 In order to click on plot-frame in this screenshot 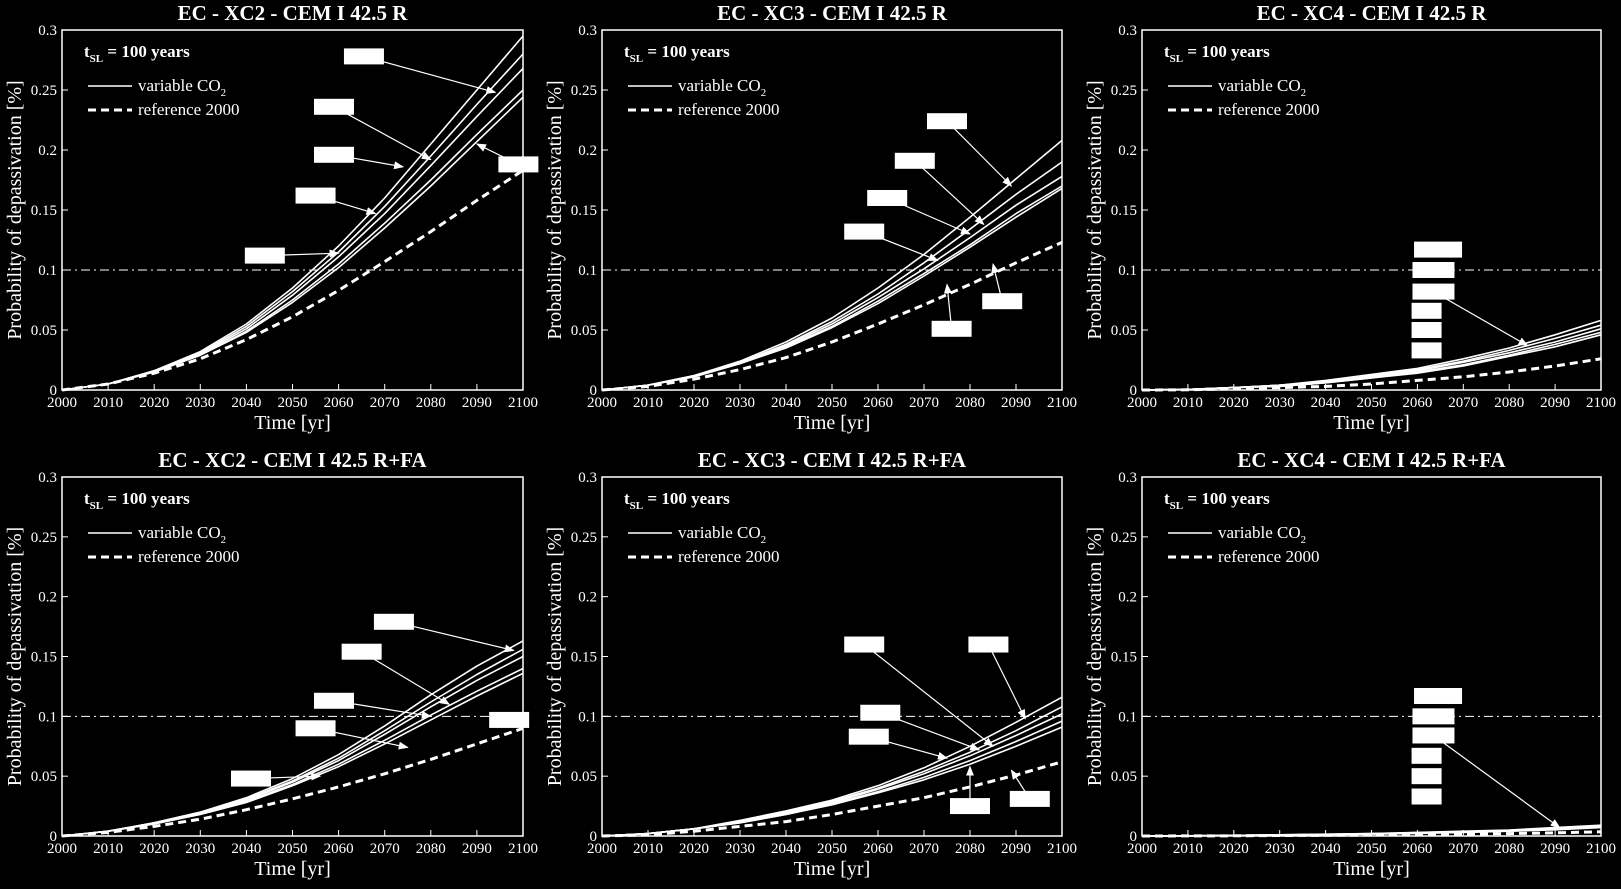, I will do `click(292, 210)`.